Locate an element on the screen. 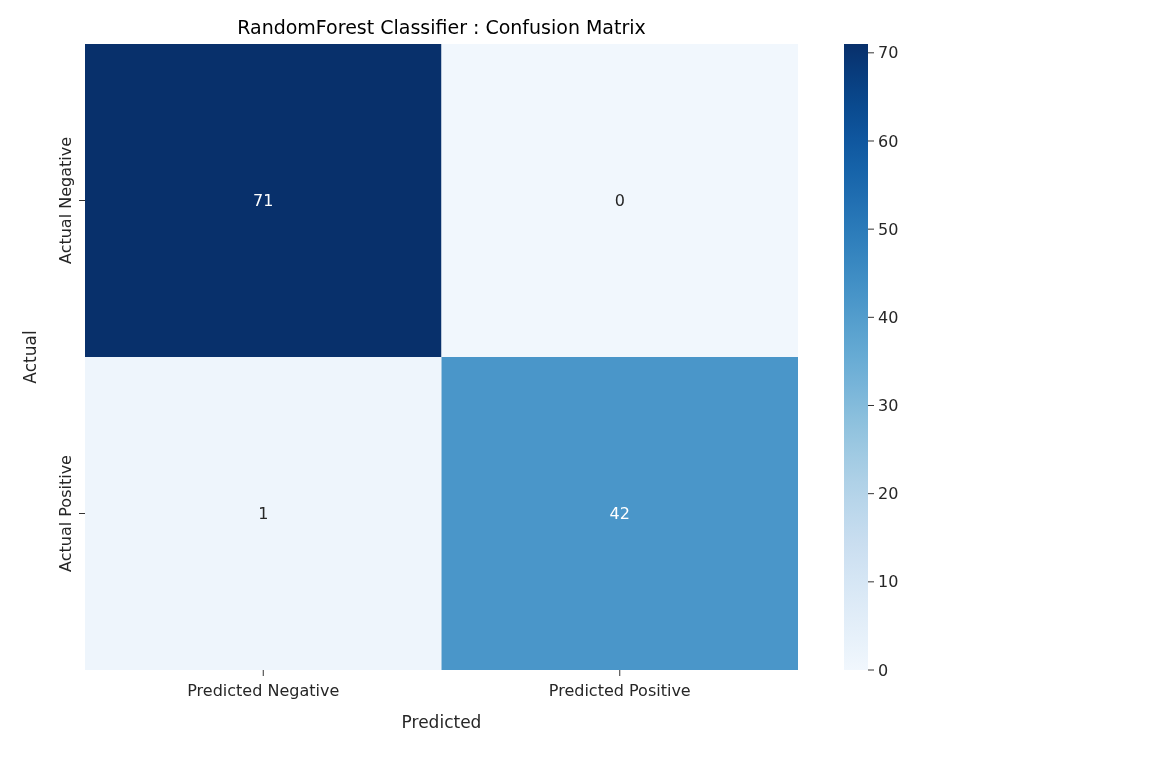 Image resolution: width=1163 pixels, height=759 pixels. data-label: 71 is located at coordinates (263, 201).